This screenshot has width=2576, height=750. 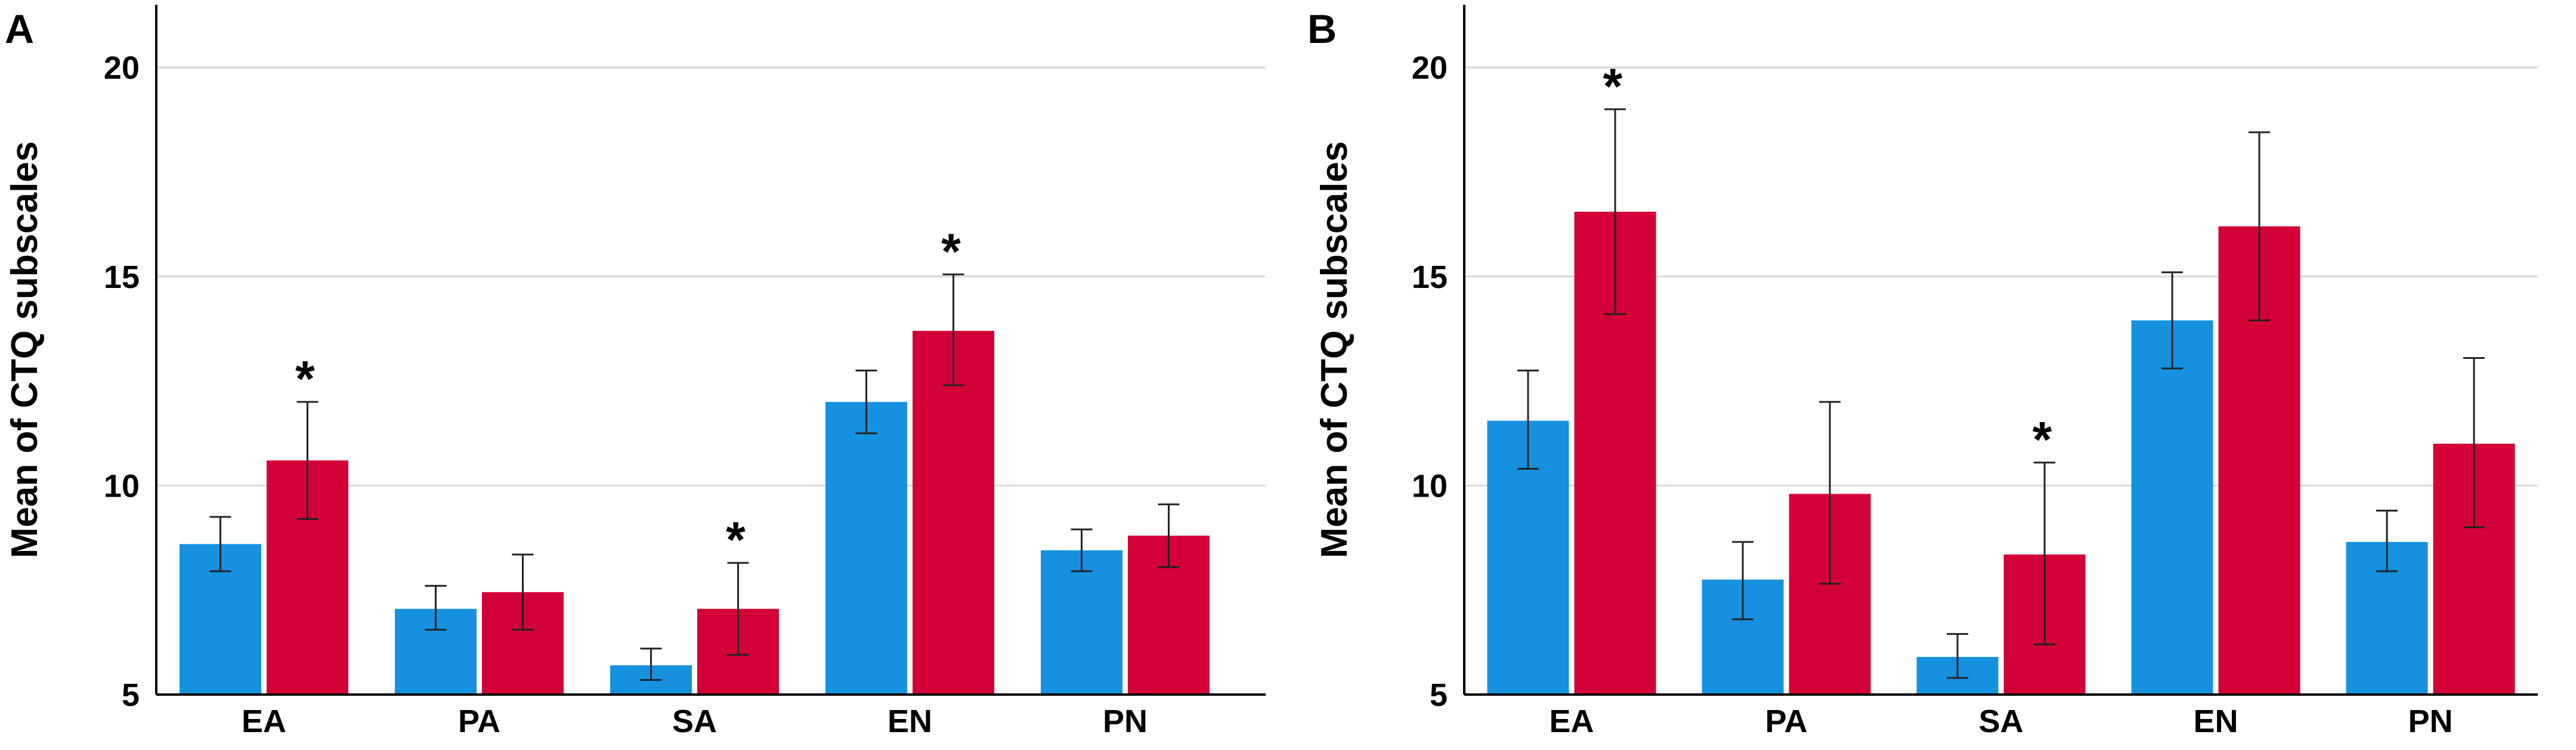 What do you see at coordinates (1081, 623) in the screenshot?
I see `bar-pn-group1` at bounding box center [1081, 623].